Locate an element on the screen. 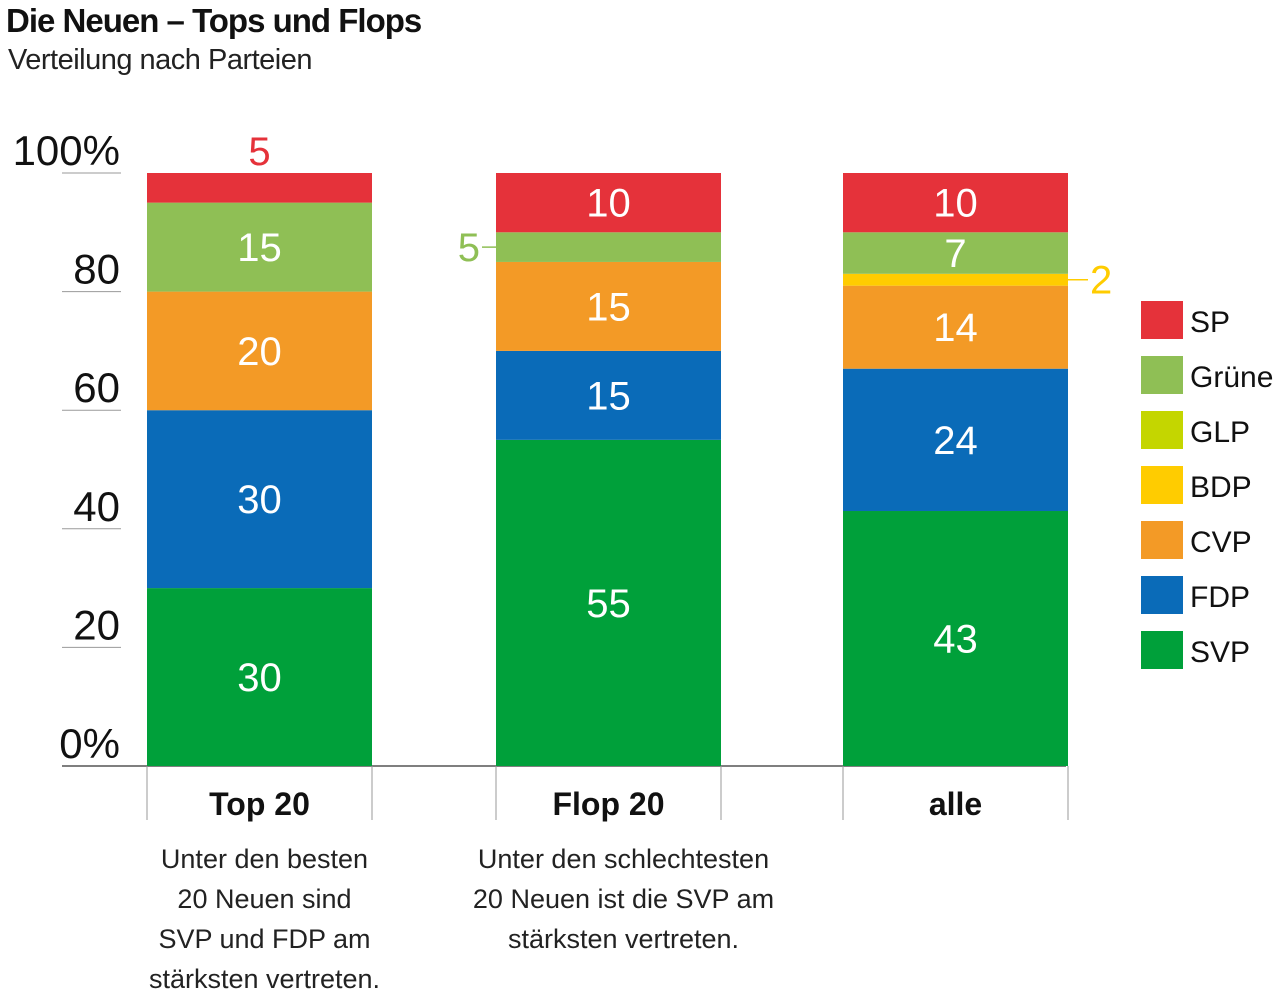  category-note-line: SVP und FDP am is located at coordinates (264, 939).